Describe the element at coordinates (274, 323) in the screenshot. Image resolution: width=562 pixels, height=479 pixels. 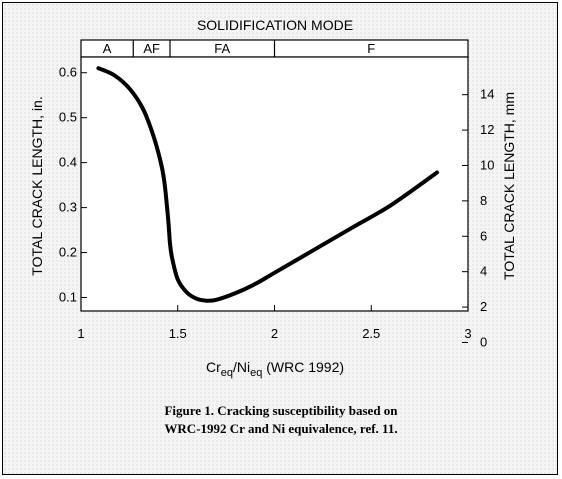
I see `x-axis-ticks: 1 1.5 2 2.5 3` at that location.